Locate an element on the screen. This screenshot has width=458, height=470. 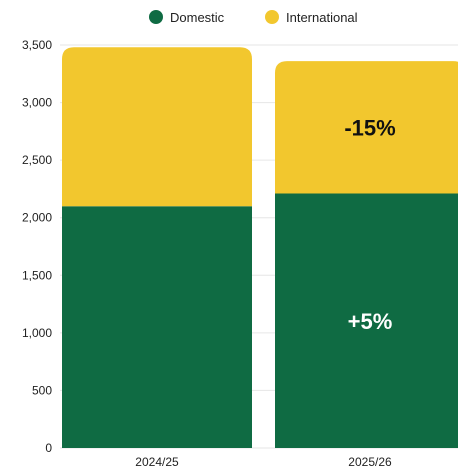
legend-label: Domestic is located at coordinates (197, 17).